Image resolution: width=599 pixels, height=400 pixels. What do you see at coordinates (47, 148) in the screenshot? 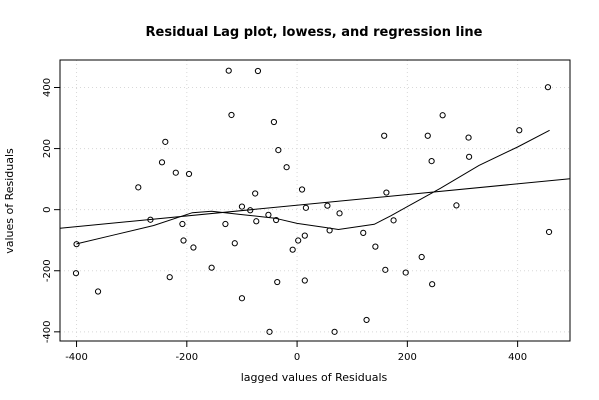
I see `y-tick-label: 200` at bounding box center [47, 148].